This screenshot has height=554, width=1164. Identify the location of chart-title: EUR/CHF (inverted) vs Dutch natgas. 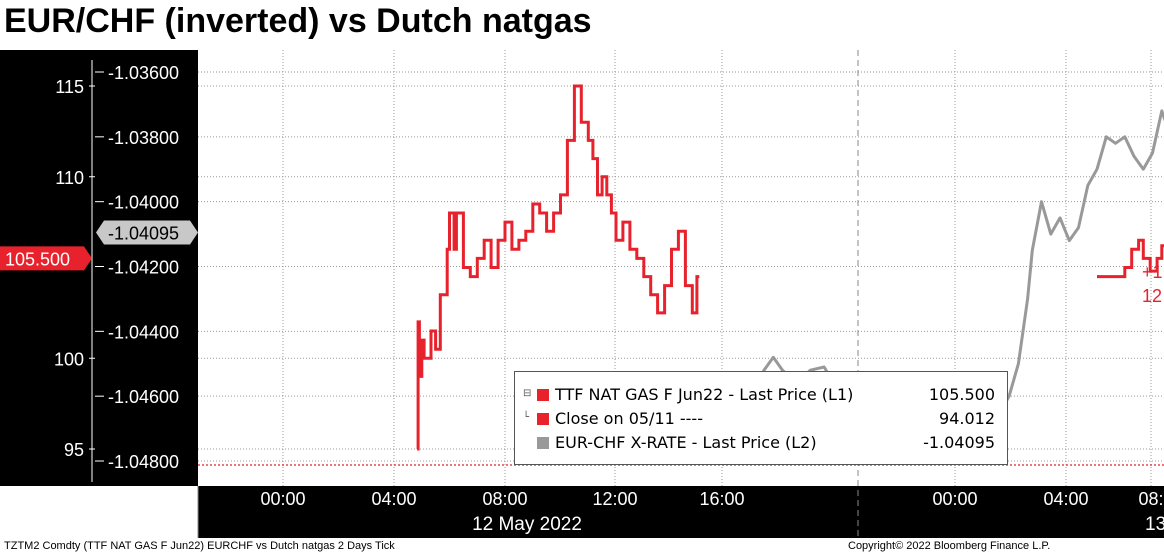
(298, 21).